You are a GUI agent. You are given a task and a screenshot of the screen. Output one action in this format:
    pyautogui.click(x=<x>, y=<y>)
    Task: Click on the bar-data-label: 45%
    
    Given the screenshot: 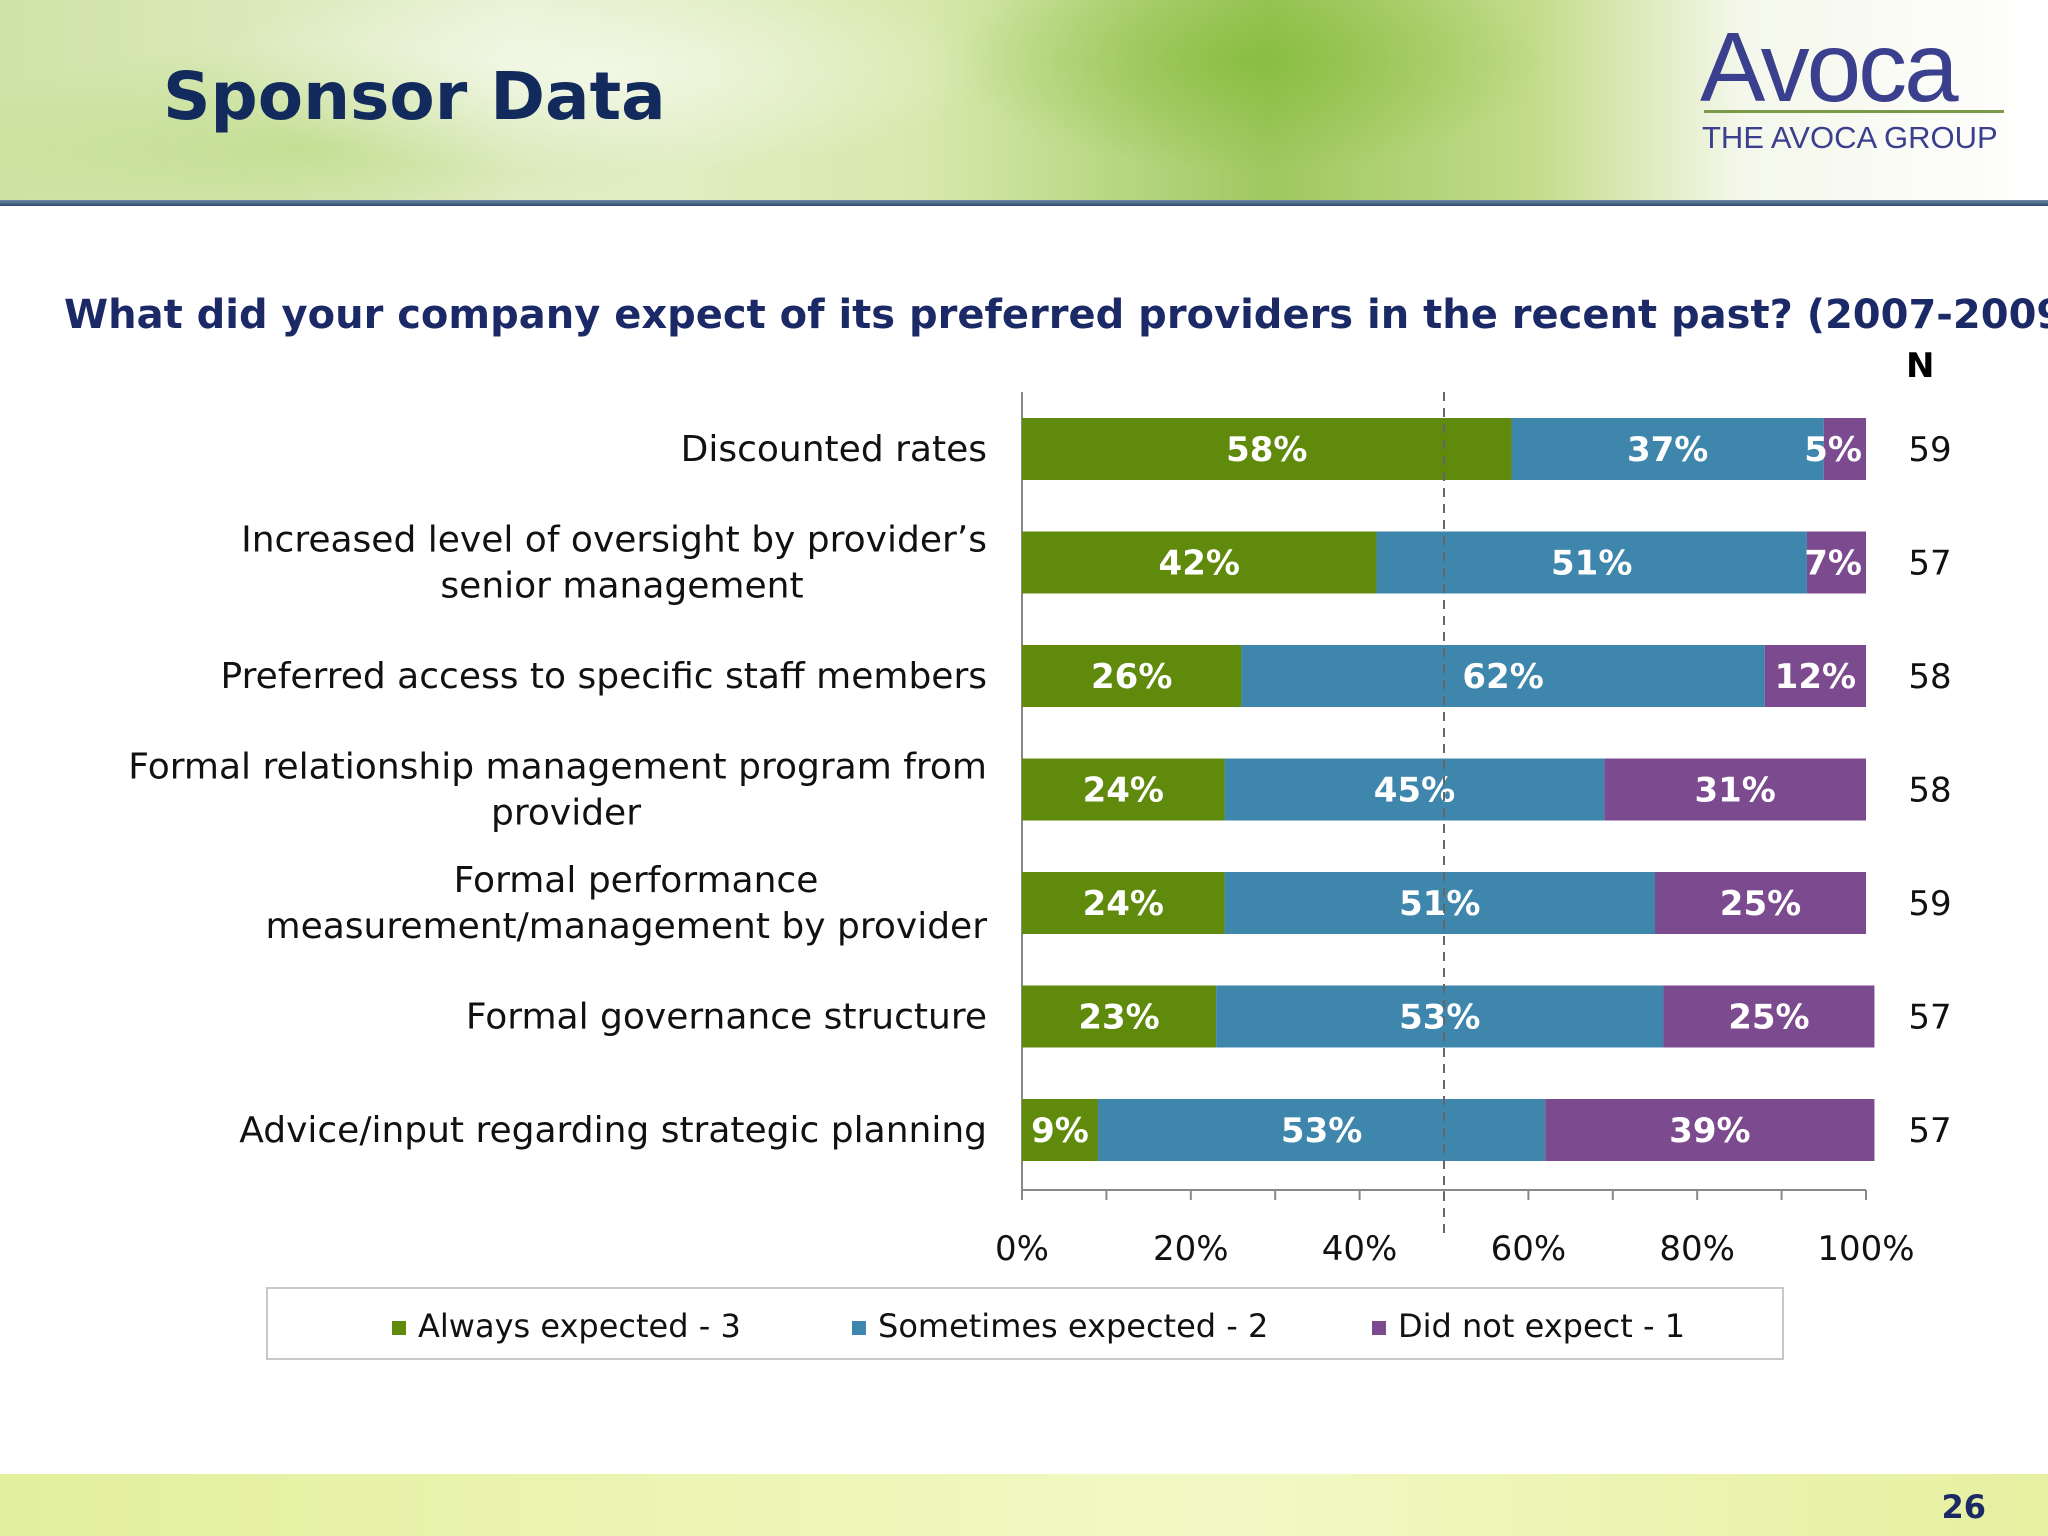 What is the action you would take?
    pyautogui.click(x=1414, y=791)
    